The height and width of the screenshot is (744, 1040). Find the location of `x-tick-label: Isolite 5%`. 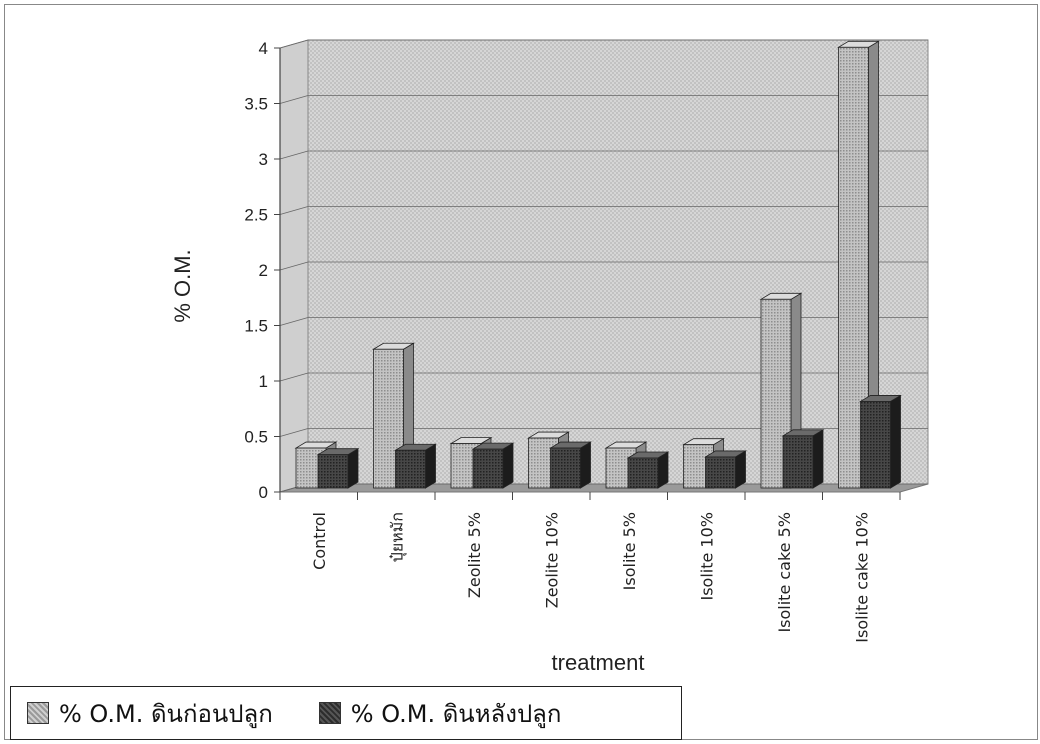

x-tick-label: Isolite 5% is located at coordinates (629, 551).